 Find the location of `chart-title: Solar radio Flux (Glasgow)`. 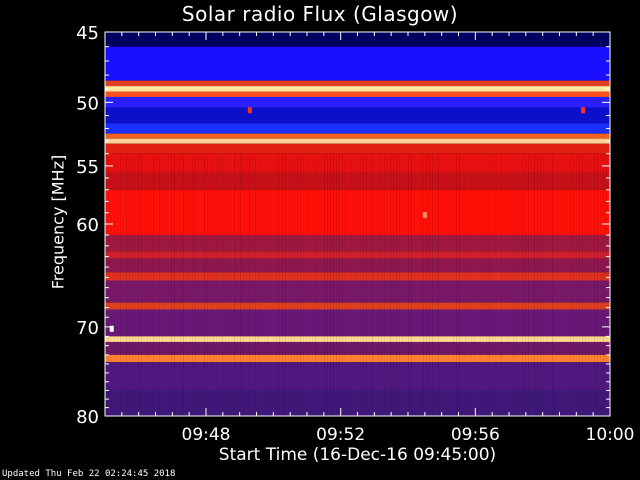

chart-title: Solar radio Flux (Glasgow) is located at coordinates (320, 14).